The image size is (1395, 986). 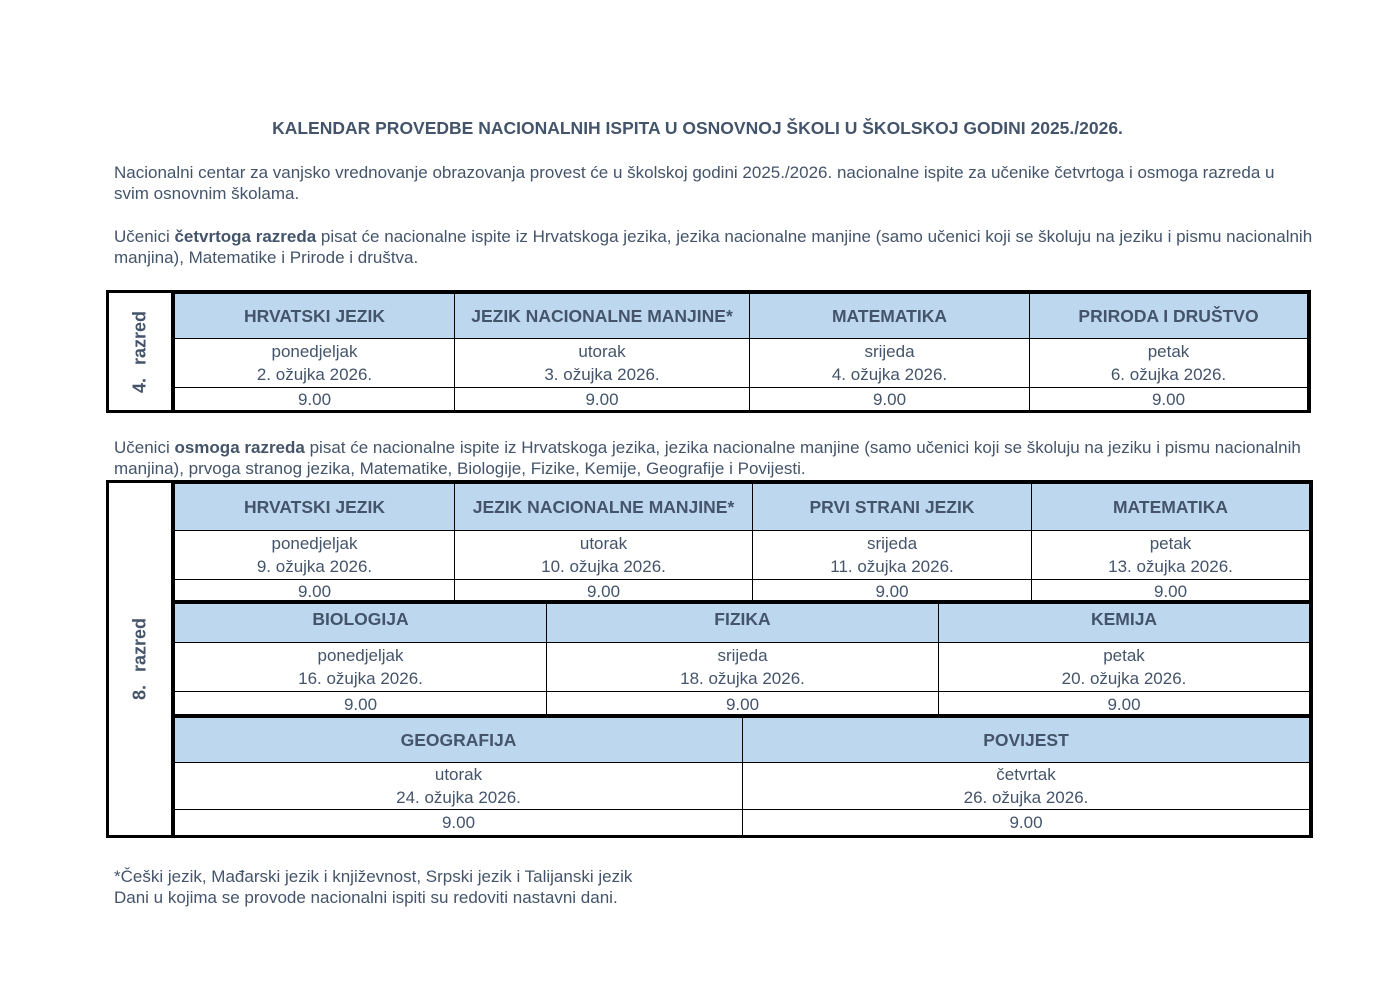 What do you see at coordinates (458, 786) in the screenshot?
I see `exam-date-cell: utorak 24. ožujka 2026.` at bounding box center [458, 786].